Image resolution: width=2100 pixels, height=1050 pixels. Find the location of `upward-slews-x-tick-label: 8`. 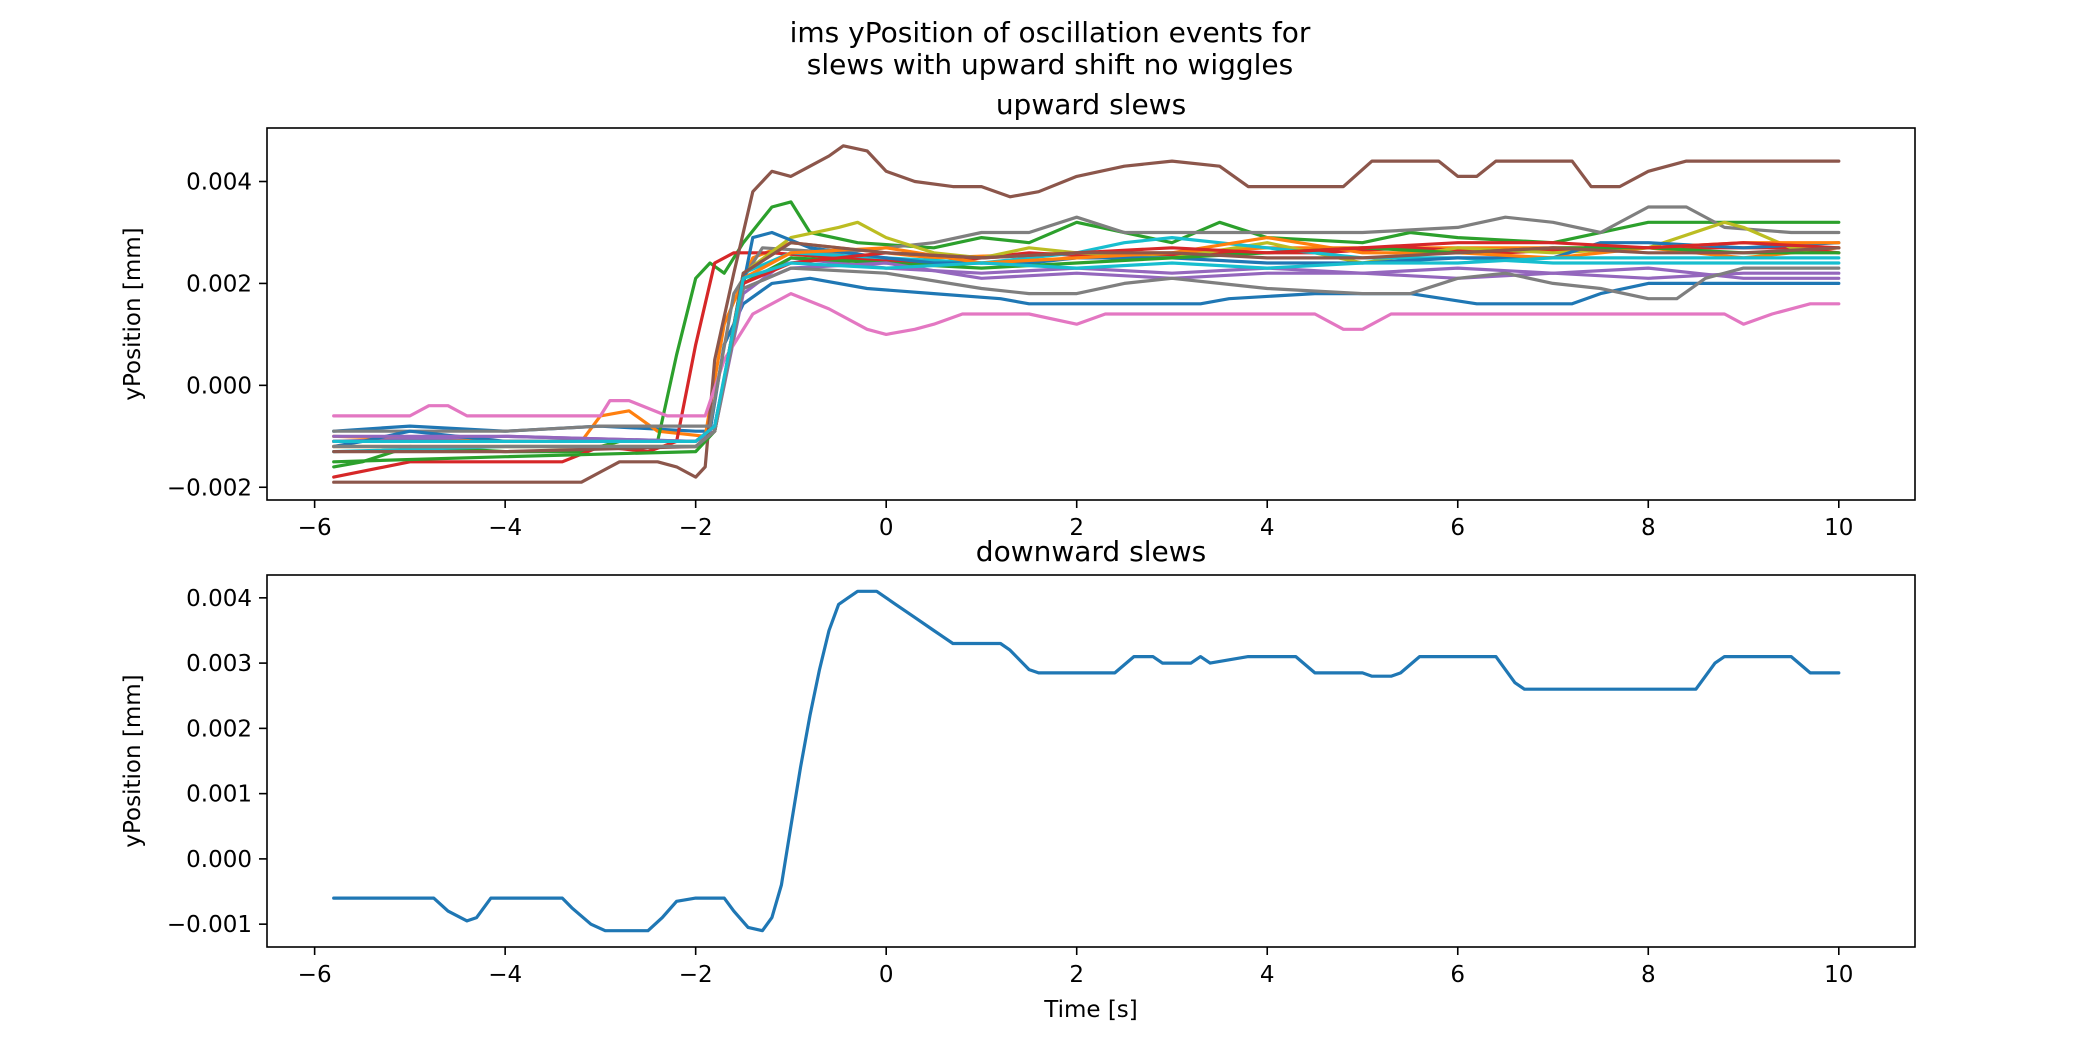

upward-slews-x-tick-label: 8 is located at coordinates (1648, 528).